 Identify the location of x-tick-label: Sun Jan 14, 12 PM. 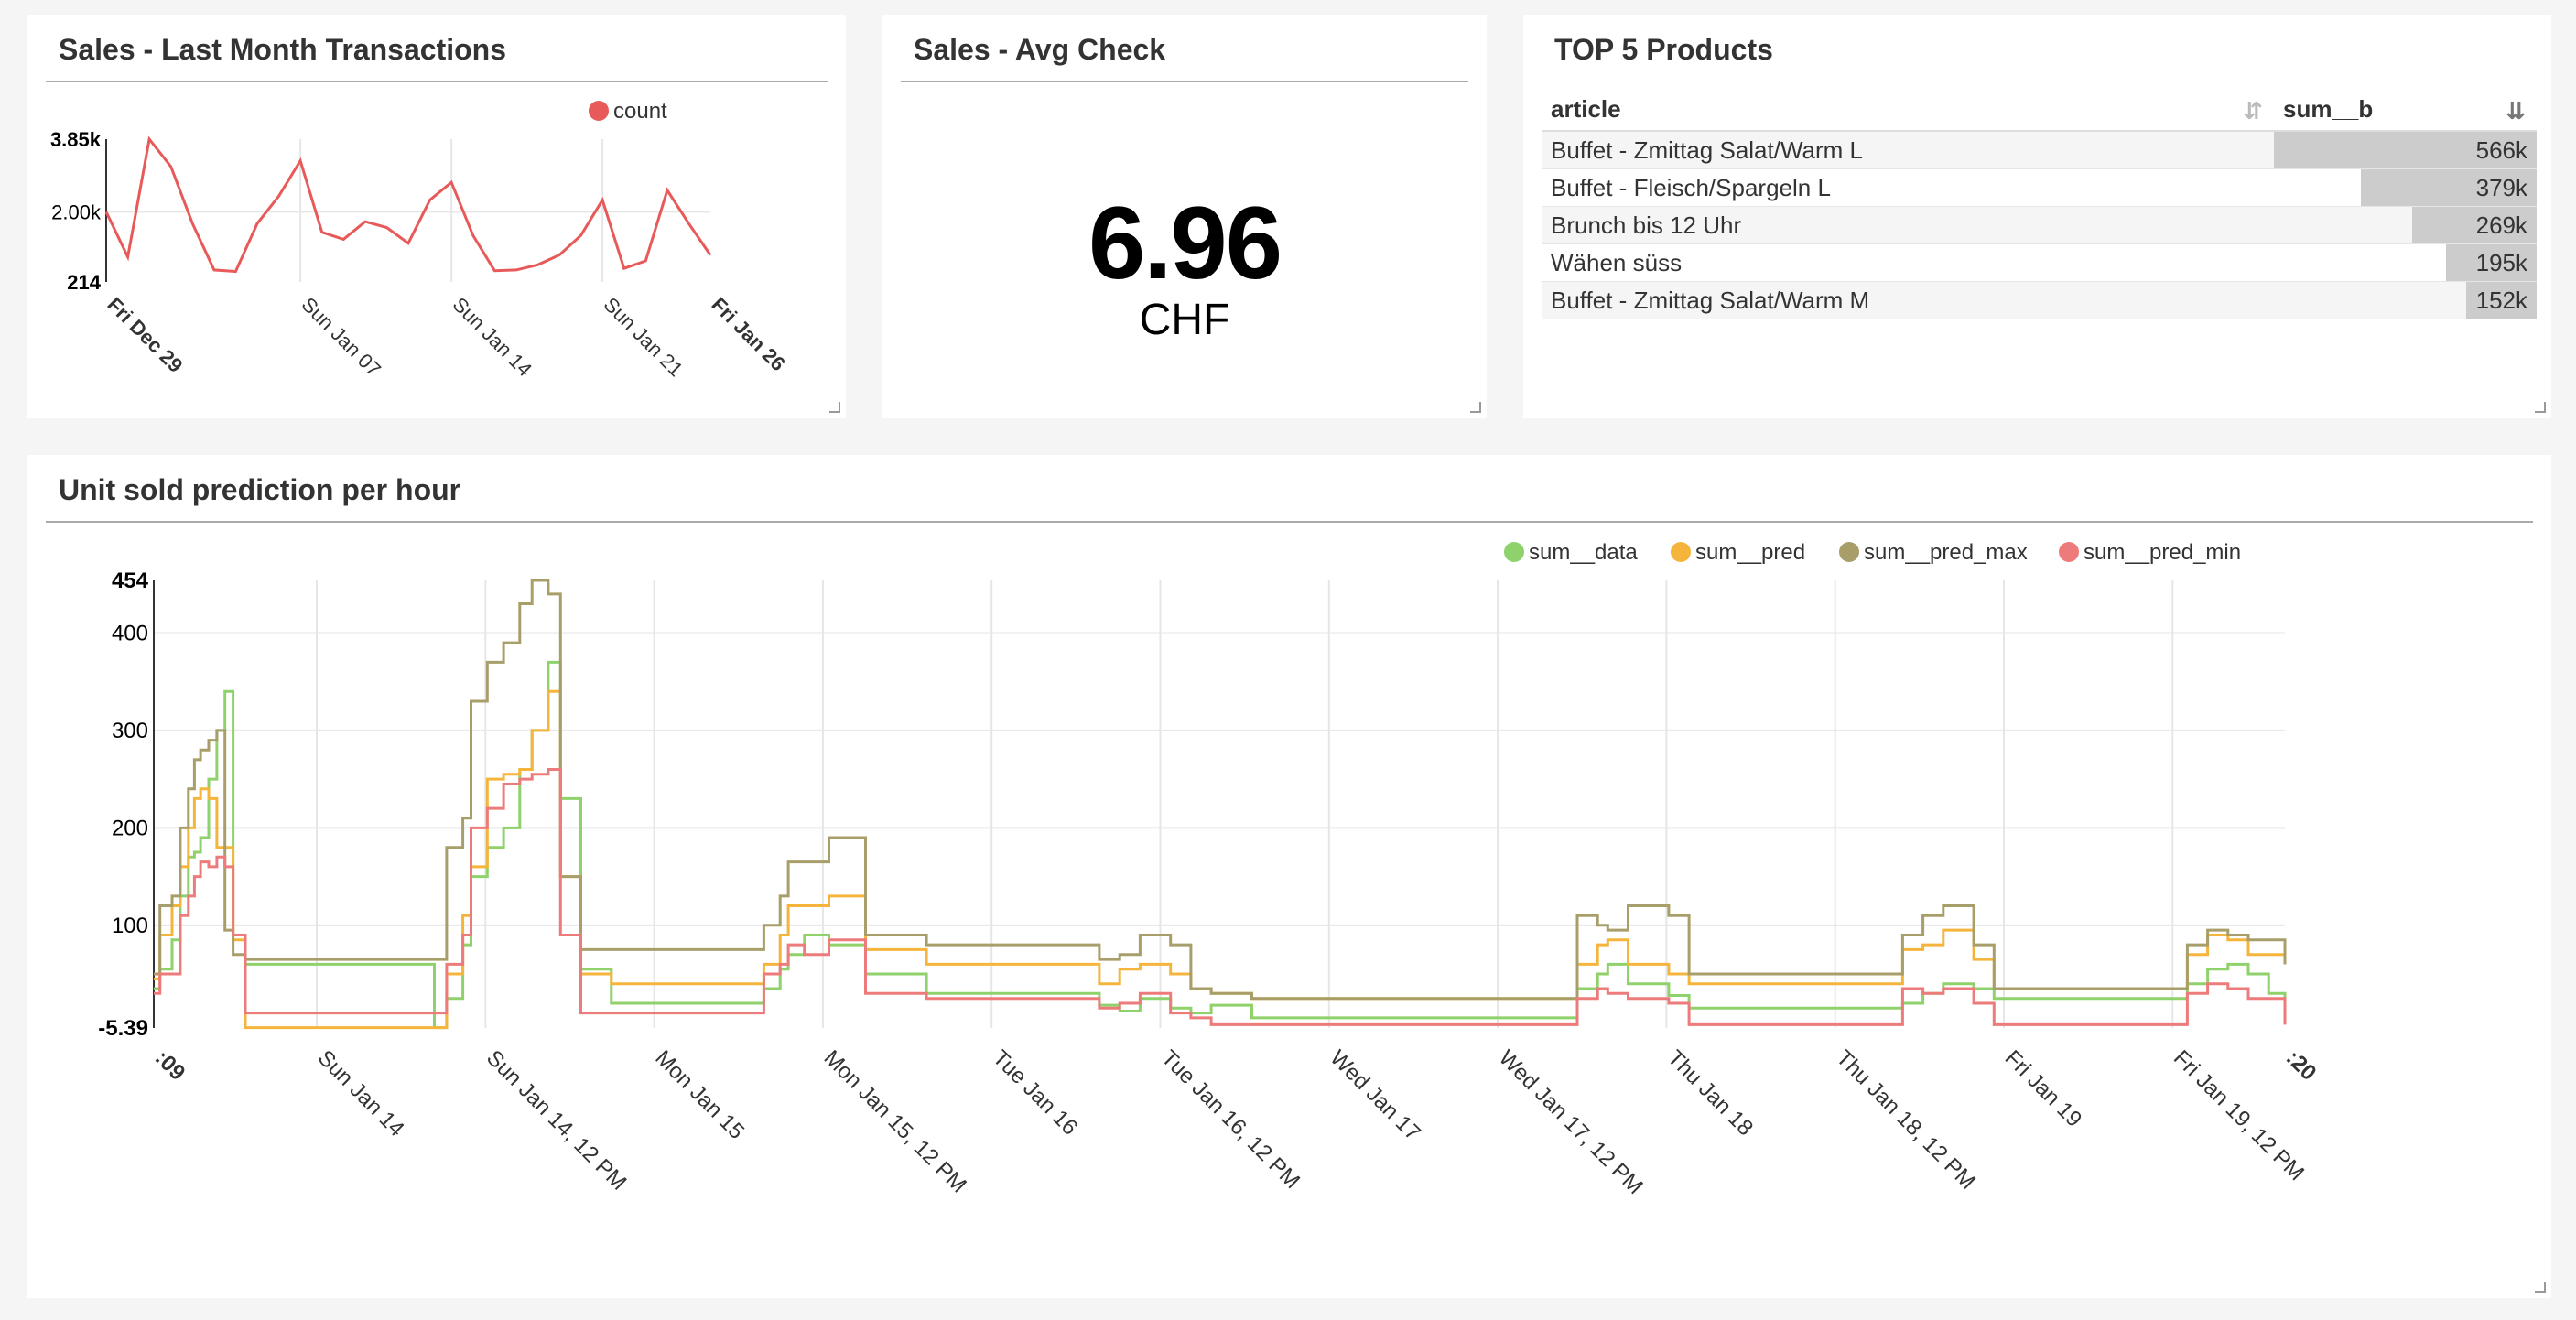
(557, 1120).